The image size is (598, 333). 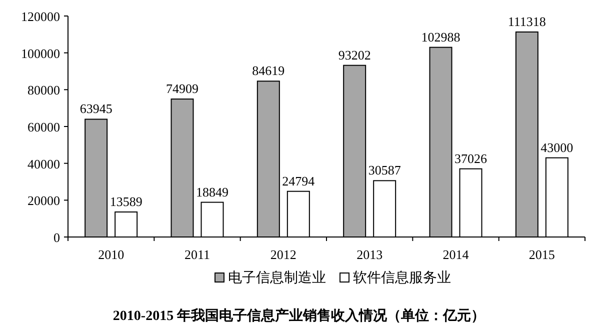 I want to click on data-label: 84619, so click(x=268, y=70).